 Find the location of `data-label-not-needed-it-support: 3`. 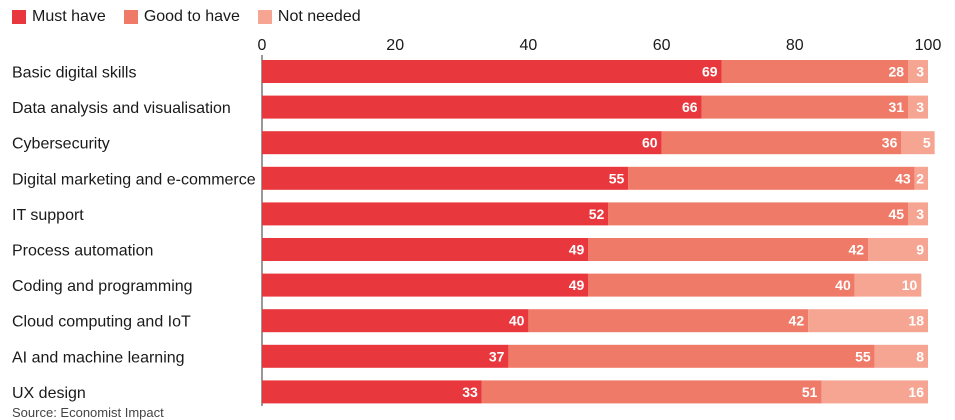

data-label-not-needed-it-support: 3 is located at coordinates (920, 214).